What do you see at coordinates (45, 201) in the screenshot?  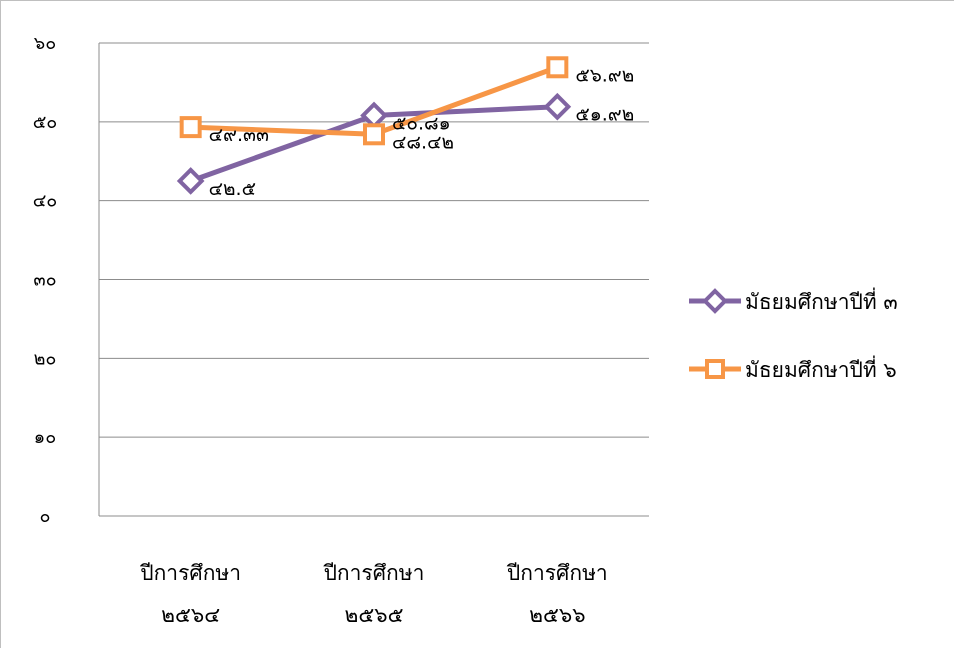 I see `y-tick-label: ๔๐` at bounding box center [45, 201].